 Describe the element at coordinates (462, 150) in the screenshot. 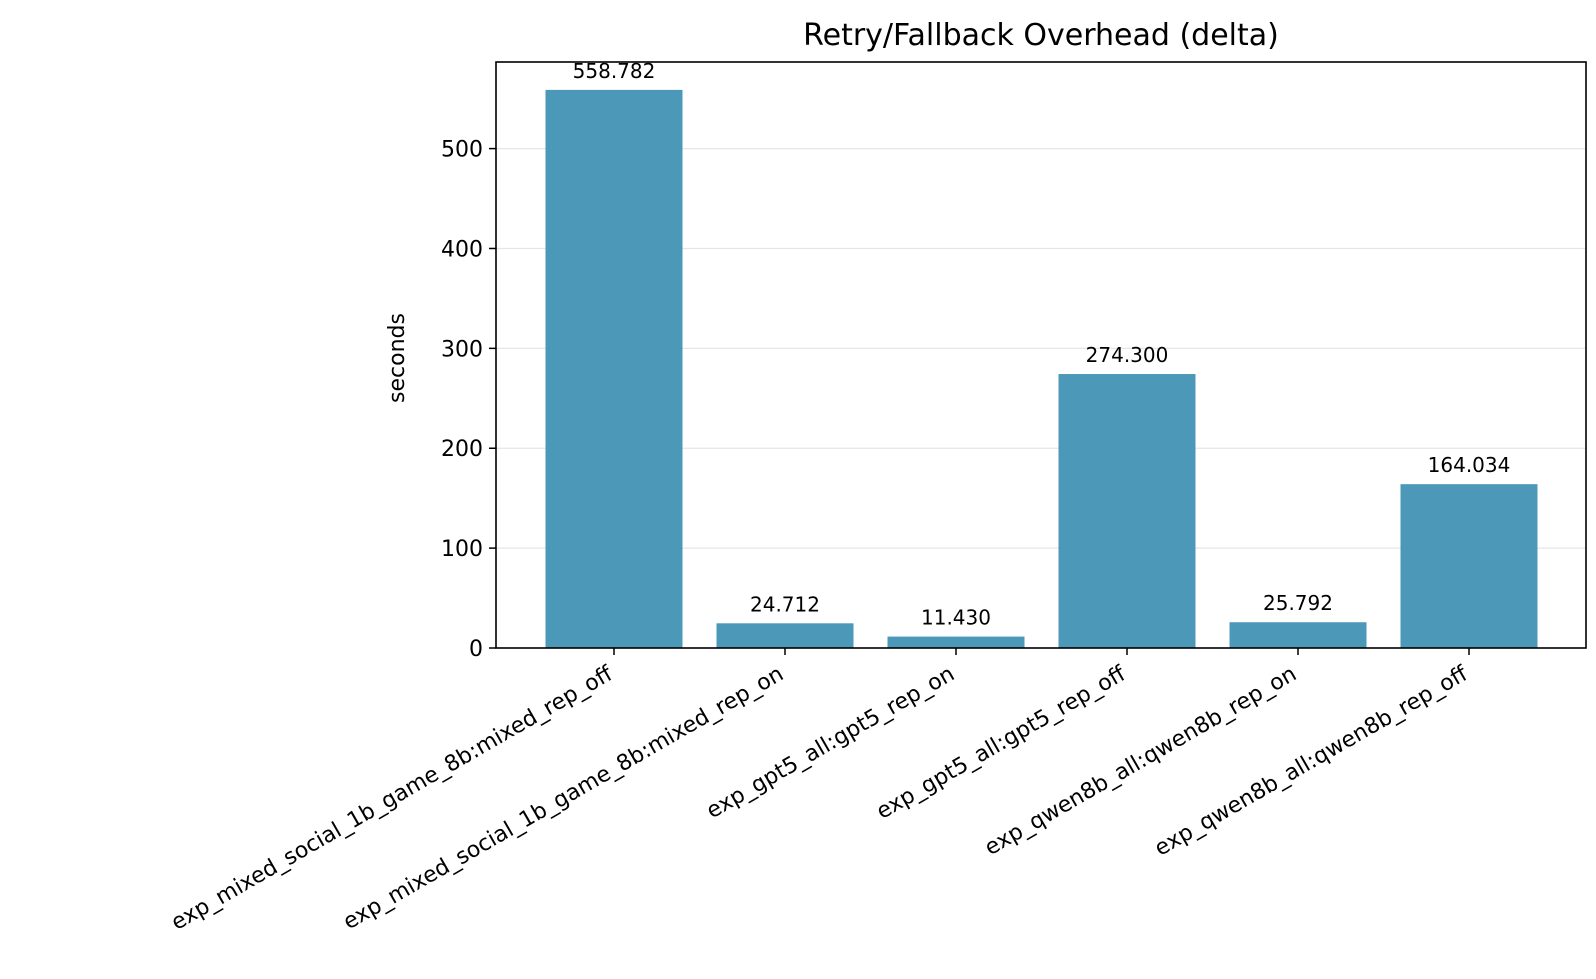

I see `y-tick-label: 500` at that location.